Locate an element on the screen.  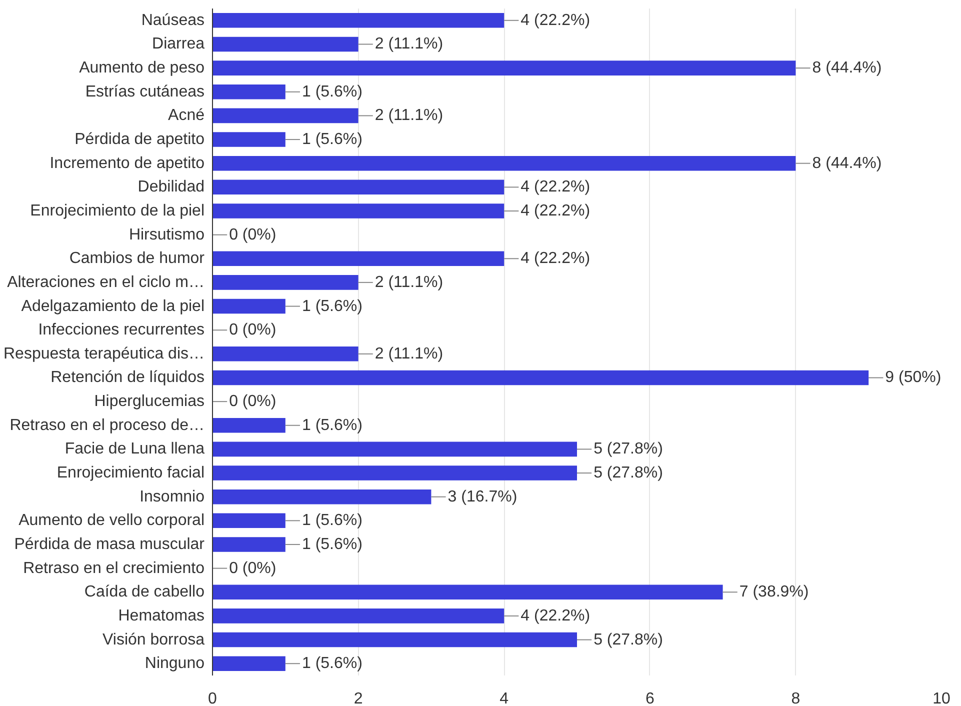
data-label: 7 (38.9%) is located at coordinates (774, 592).